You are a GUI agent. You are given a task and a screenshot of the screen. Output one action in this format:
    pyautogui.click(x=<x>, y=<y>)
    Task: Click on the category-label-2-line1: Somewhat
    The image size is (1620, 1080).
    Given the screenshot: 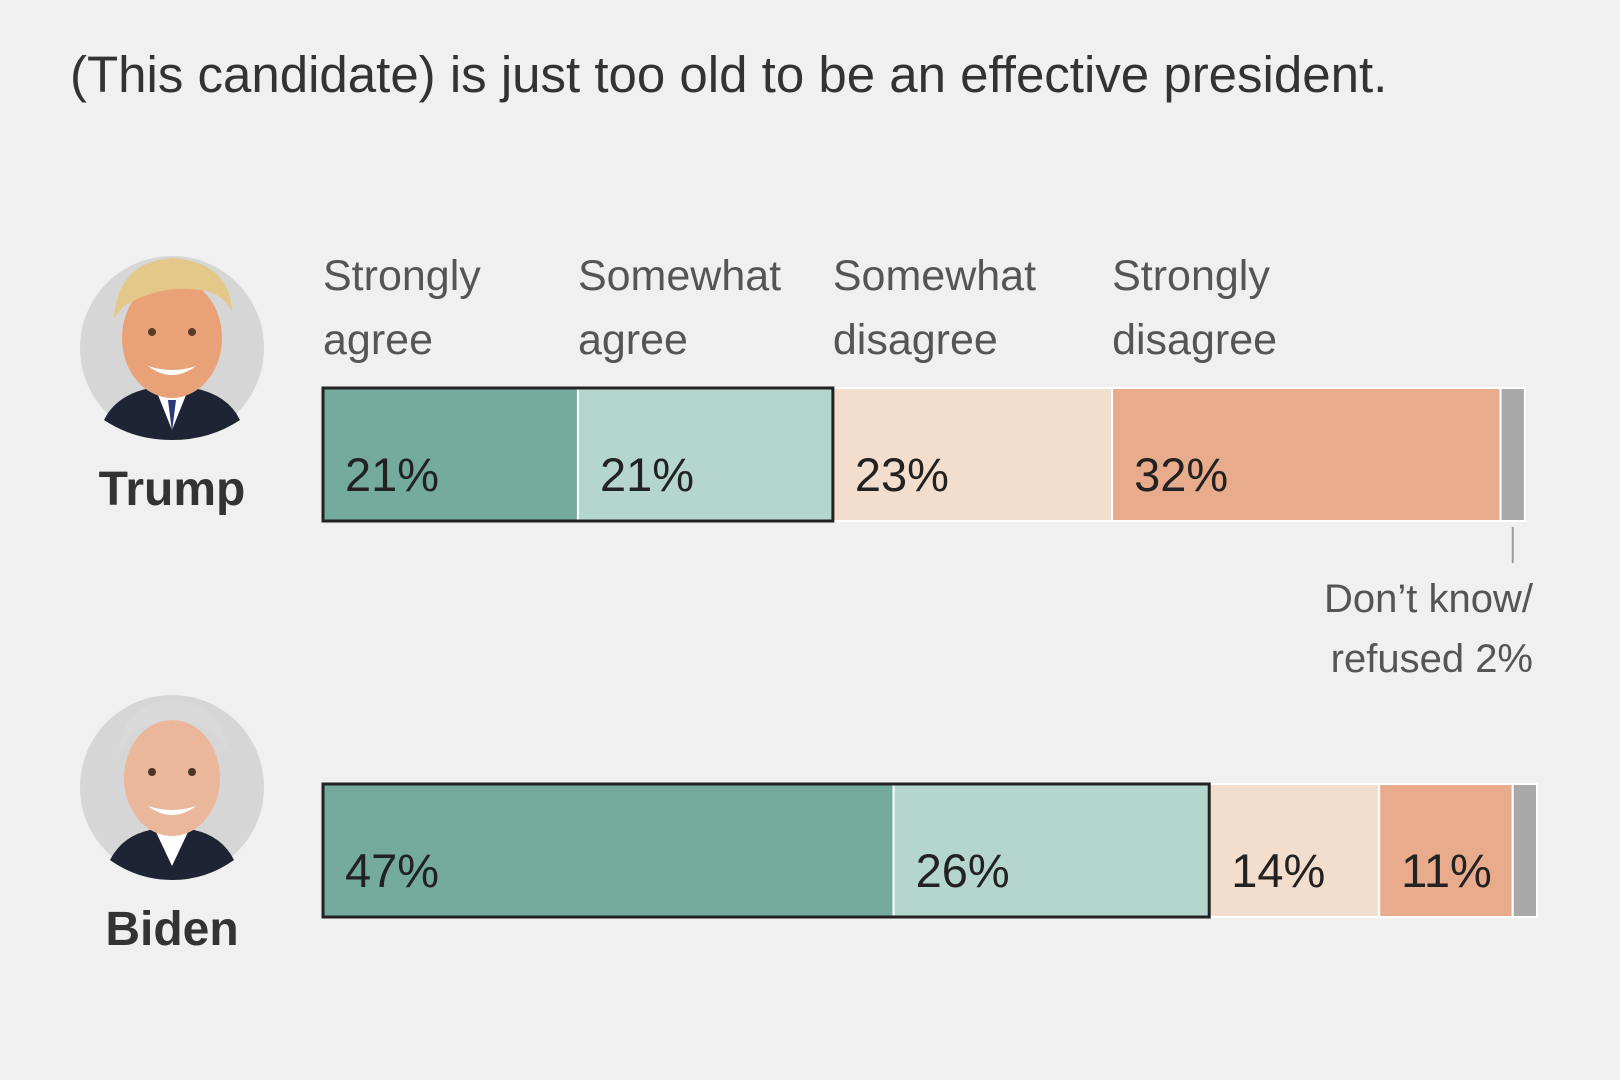 What is the action you would take?
    pyautogui.click(x=679, y=276)
    